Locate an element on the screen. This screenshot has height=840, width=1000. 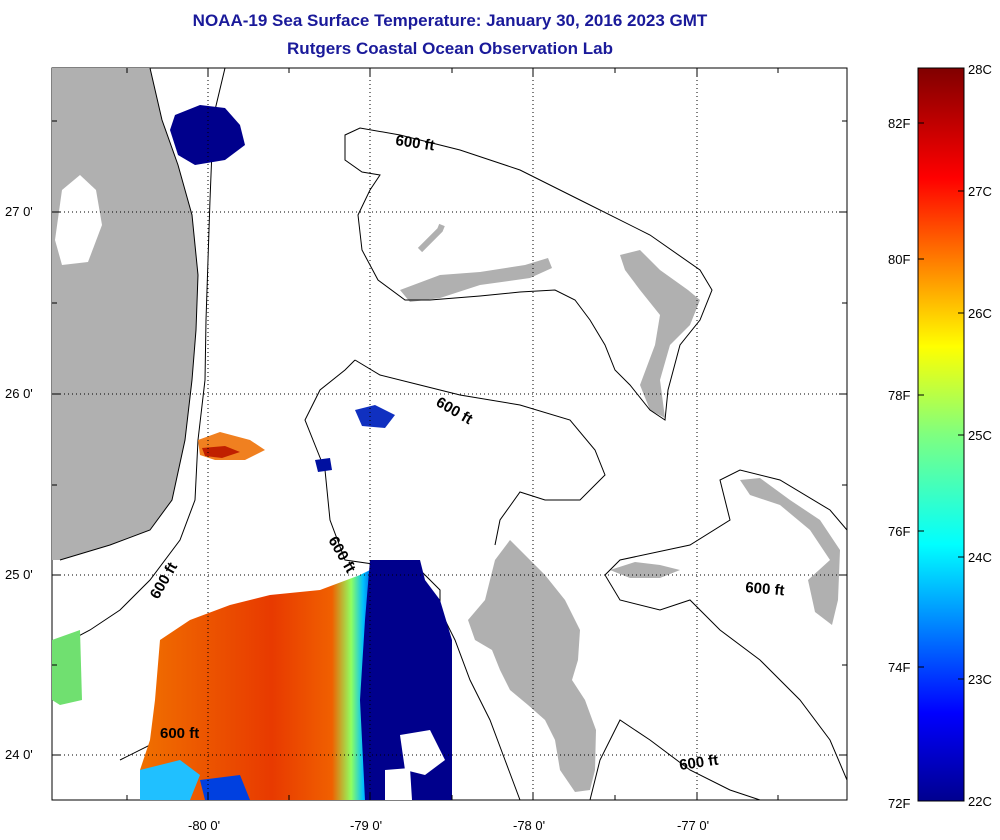
sst-warm-field is located at coordinates (260, 682).